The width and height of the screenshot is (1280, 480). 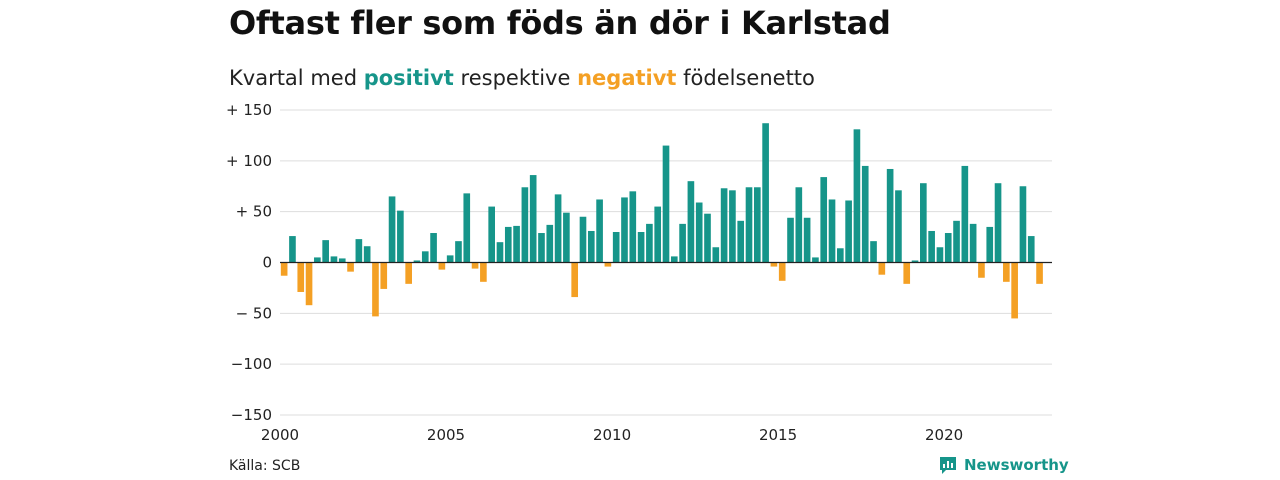 I want to click on x-tick-label: 2015, so click(x=778, y=435).